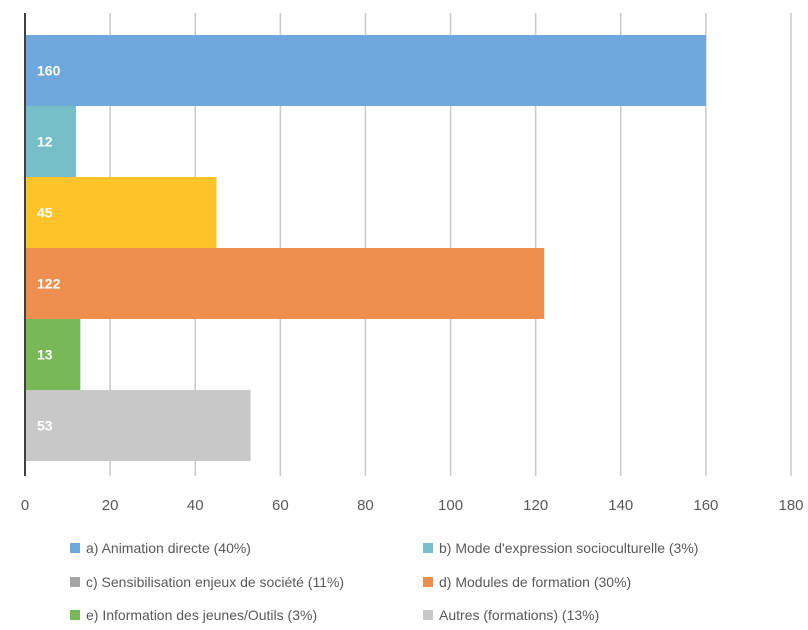  I want to click on x-tick-label: 160, so click(705, 505).